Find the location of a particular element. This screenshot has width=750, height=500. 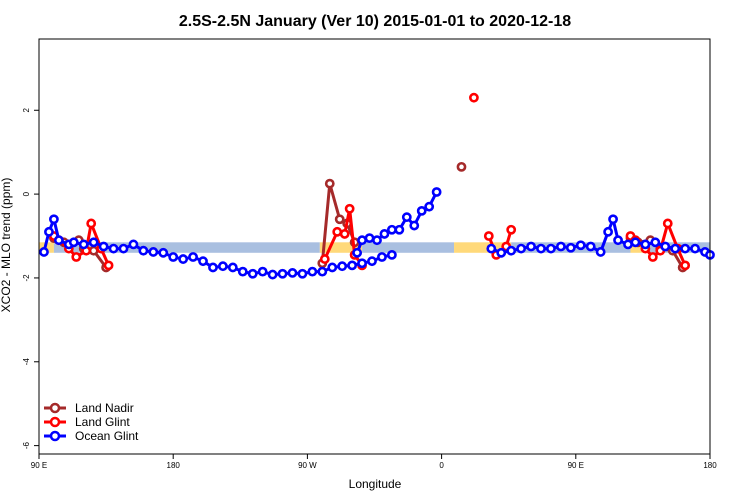

legend-entry-land-glint: Land Glint is located at coordinates (87, 422).